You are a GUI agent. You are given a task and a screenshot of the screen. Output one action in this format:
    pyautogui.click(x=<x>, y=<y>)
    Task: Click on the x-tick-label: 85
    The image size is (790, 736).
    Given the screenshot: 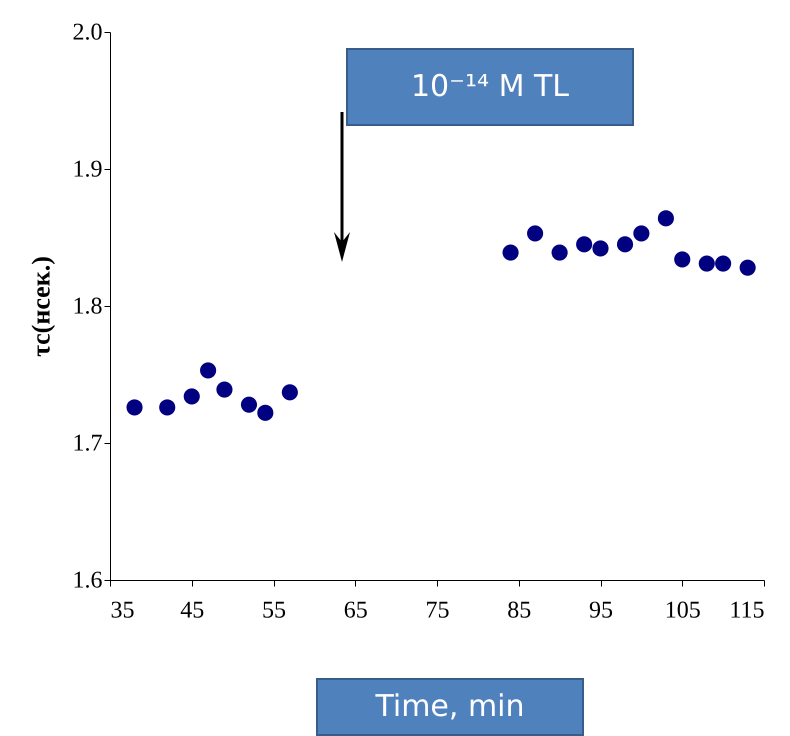 What is the action you would take?
    pyautogui.click(x=519, y=611)
    